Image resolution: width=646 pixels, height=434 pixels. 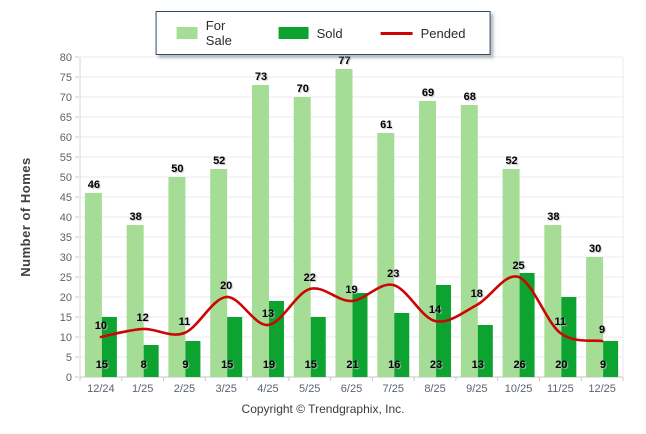 What do you see at coordinates (268, 314) in the screenshot?
I see `pended-value-label: 13` at bounding box center [268, 314].